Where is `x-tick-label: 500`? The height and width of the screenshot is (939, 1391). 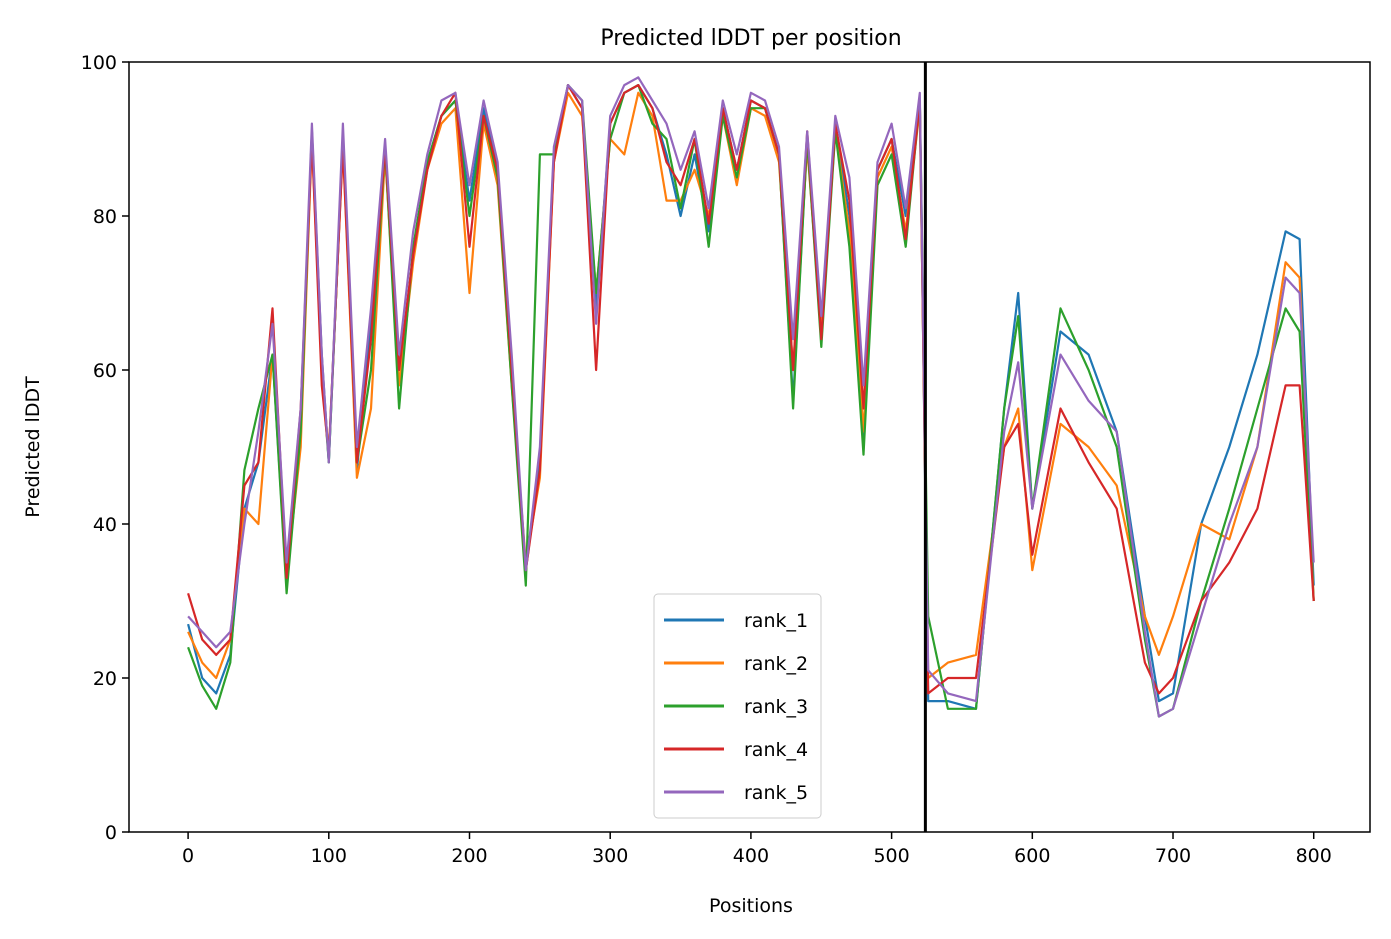 x-tick-label: 500 is located at coordinates (891, 856).